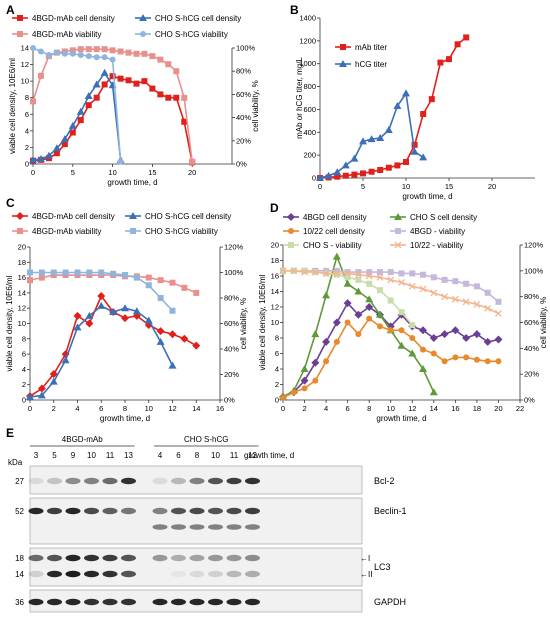 The image size is (550, 620). What do you see at coordinates (252, 455) in the screenshot?
I see `lane-day-label: 12` at bounding box center [252, 455].